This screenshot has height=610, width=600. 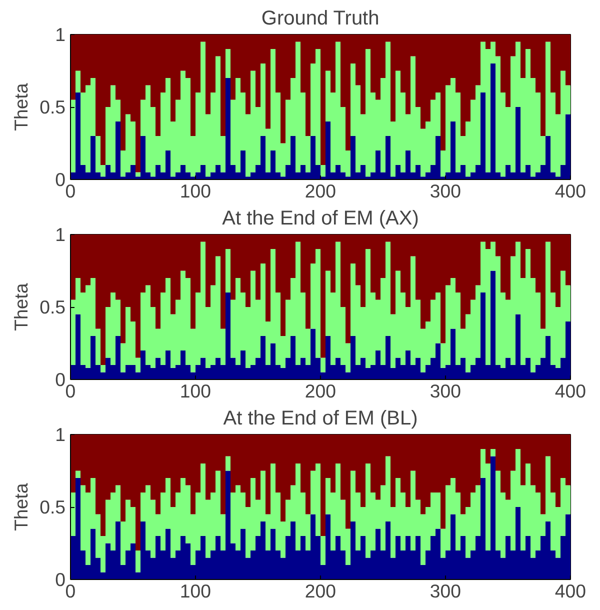 I want to click on chart-title: Ground Truth, so click(x=320, y=19).